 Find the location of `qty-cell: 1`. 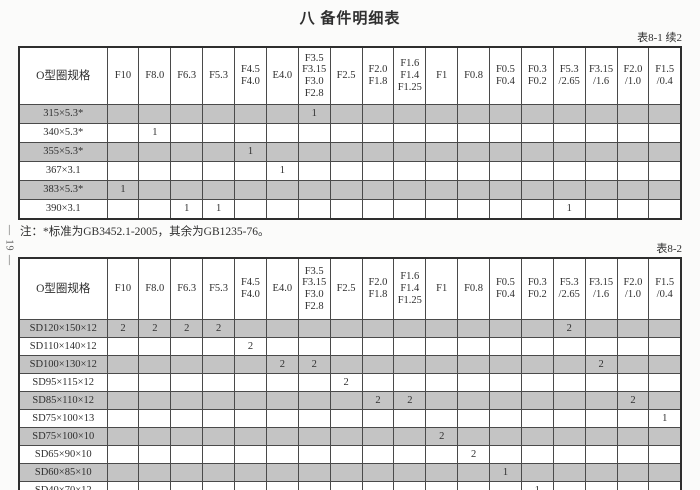

qty-cell: 1 is located at coordinates (187, 209).